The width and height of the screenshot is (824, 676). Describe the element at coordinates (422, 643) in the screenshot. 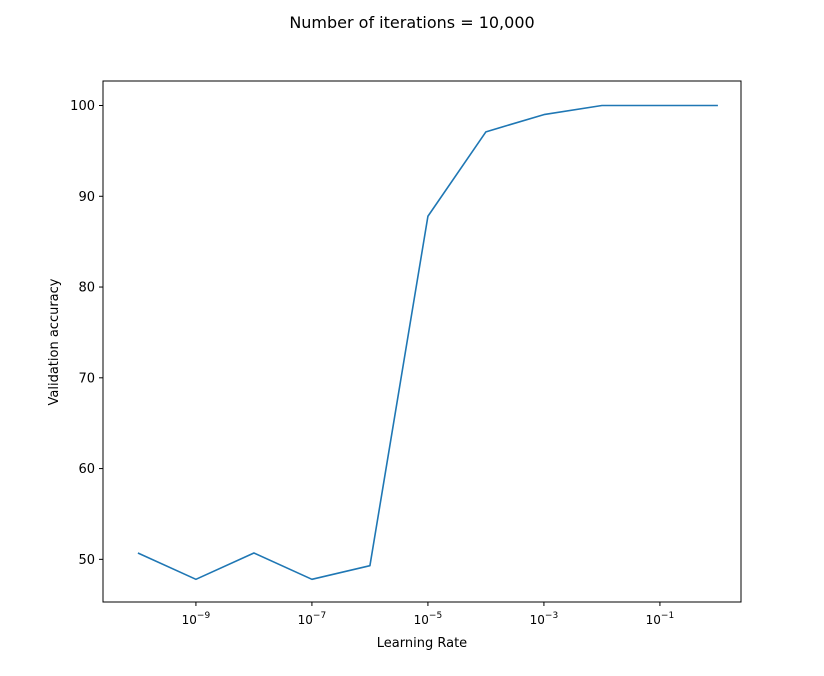

I see `x-axis-label: Learning Rate` at that location.